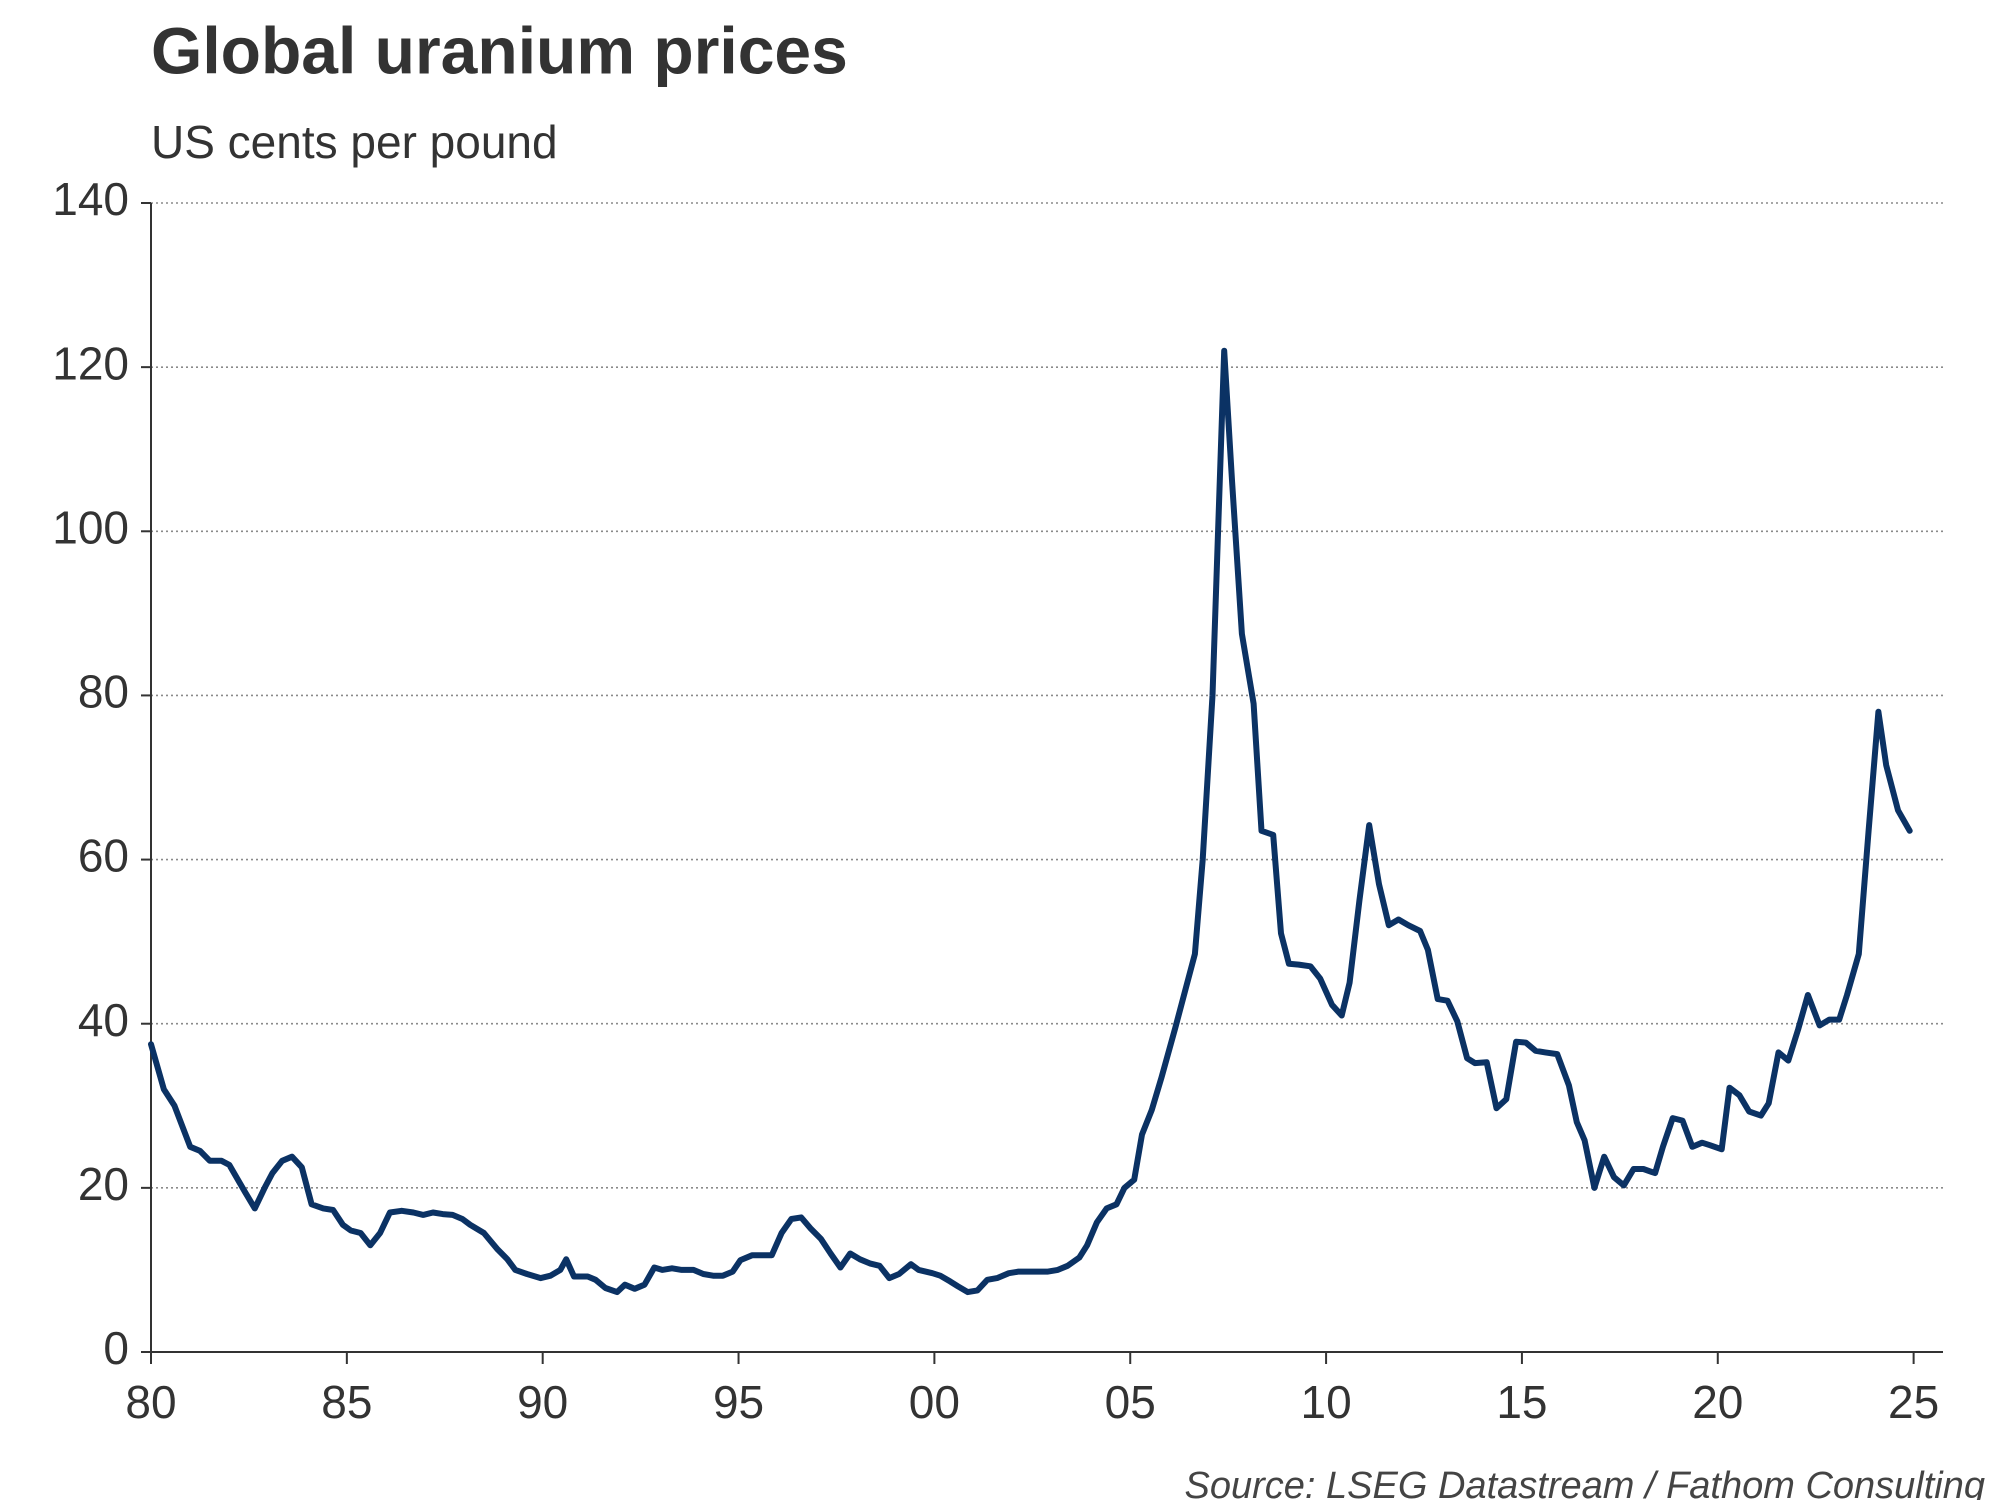 This screenshot has width=2000, height=1505. What do you see at coordinates (1325, 1402) in the screenshot?
I see `x-tick-label: 10` at bounding box center [1325, 1402].